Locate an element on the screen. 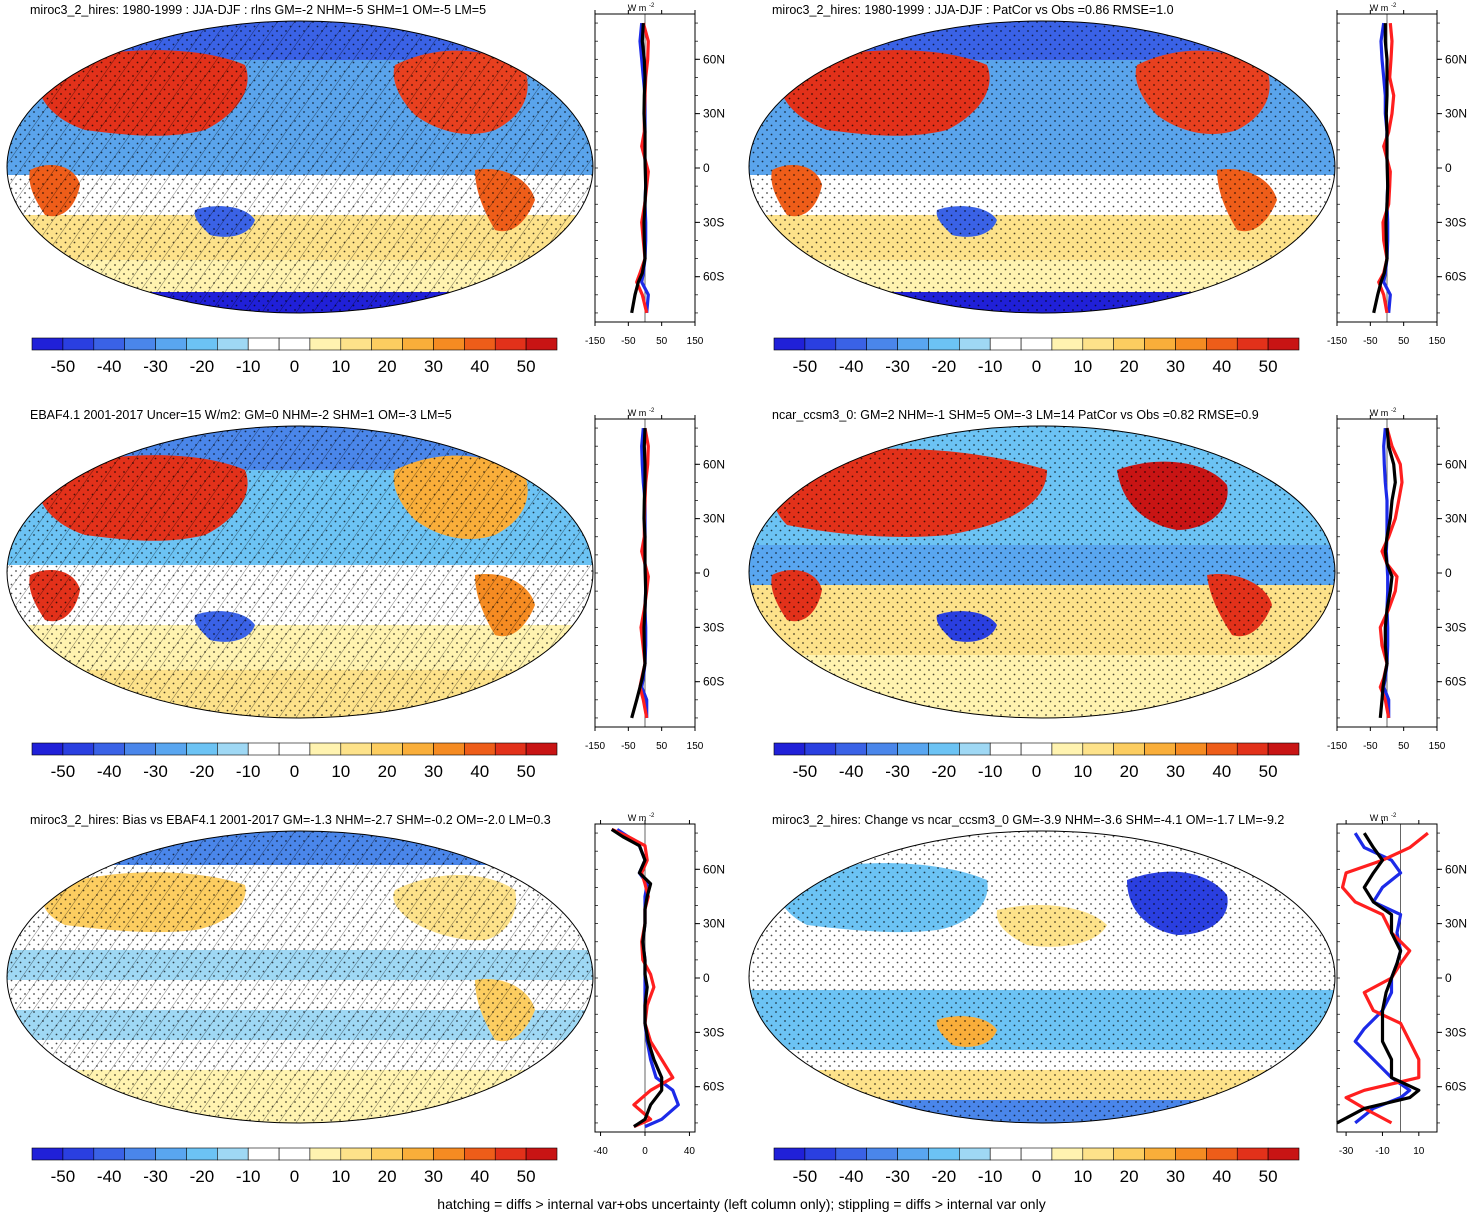 The width and height of the screenshot is (1483, 1215). x-tick-label: -150 is located at coordinates (595, 341).